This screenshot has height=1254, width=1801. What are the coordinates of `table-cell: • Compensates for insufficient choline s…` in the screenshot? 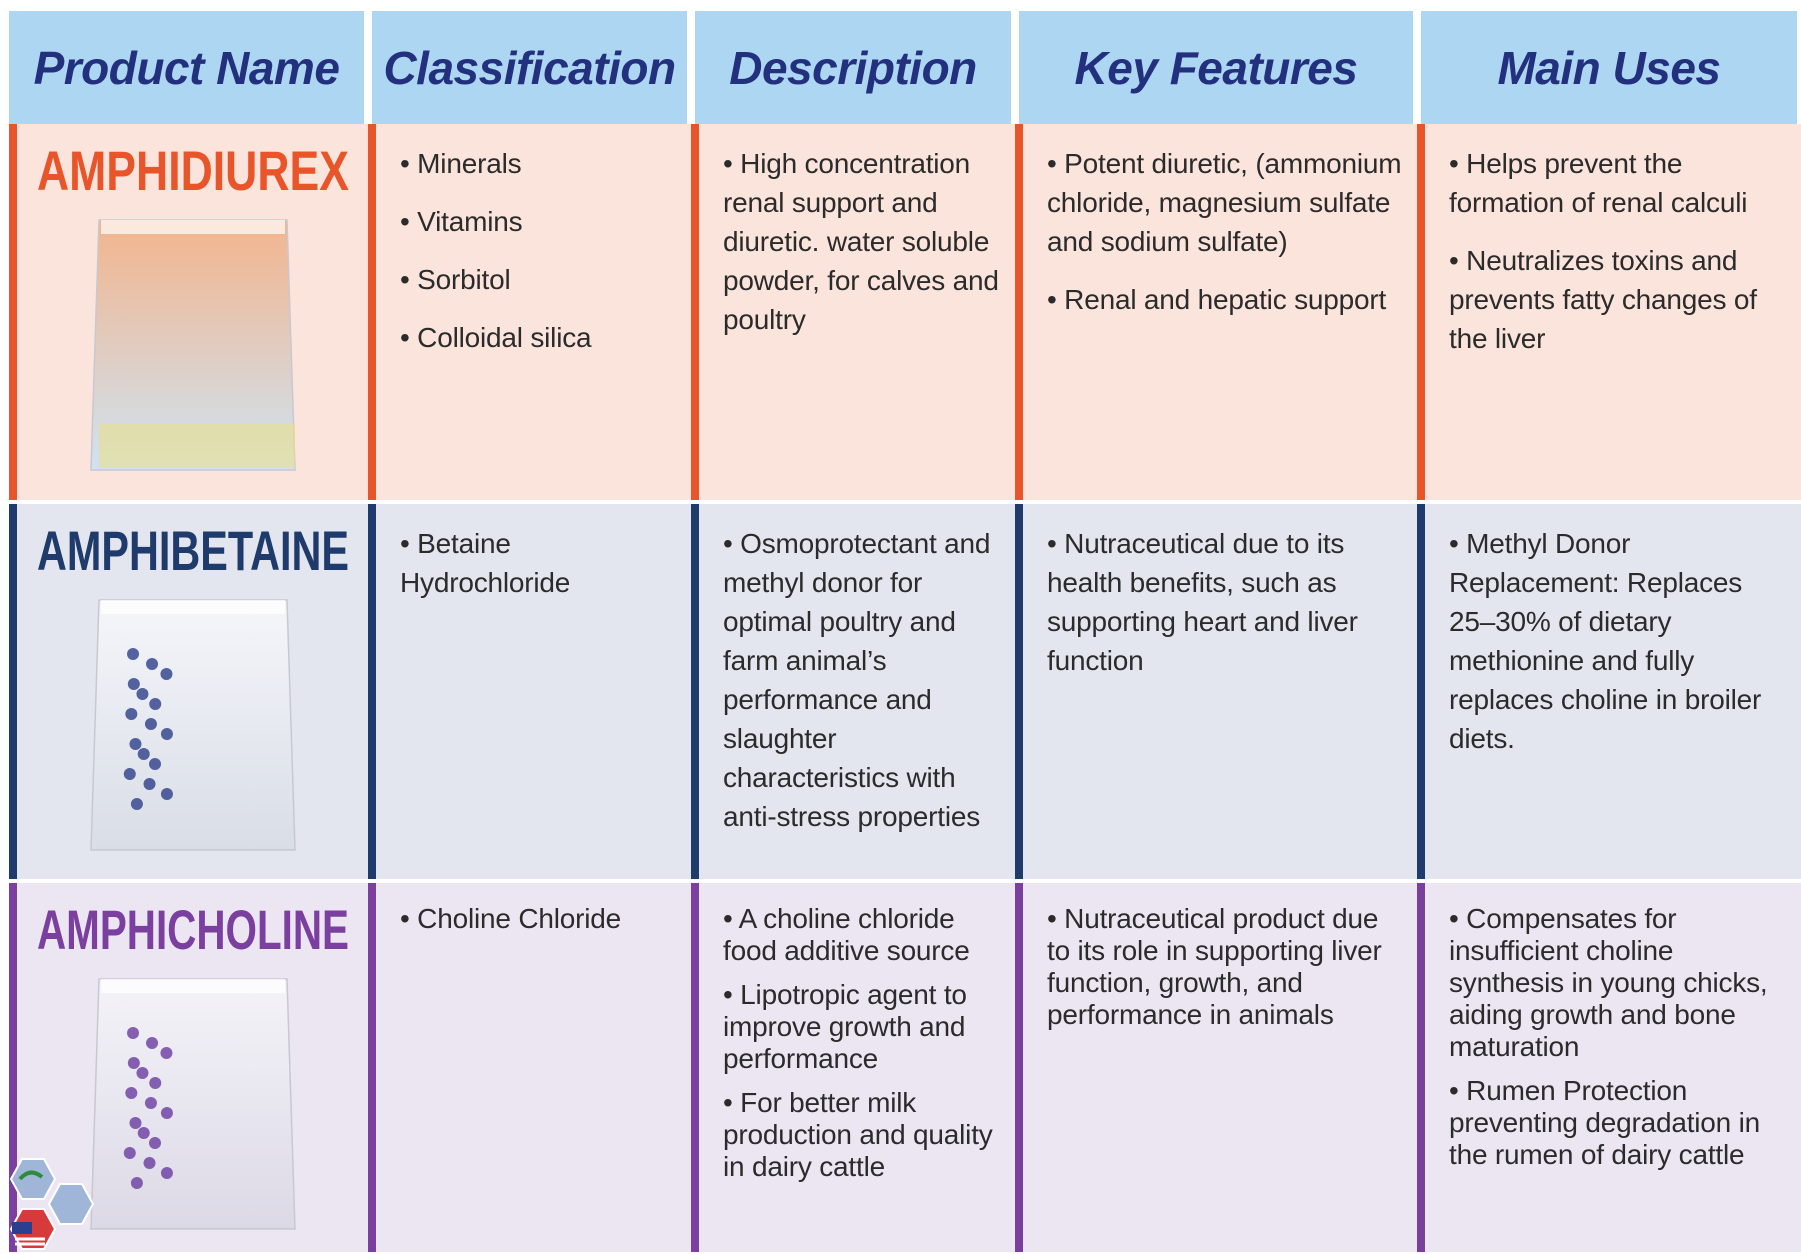 It's located at (1609, 1067).